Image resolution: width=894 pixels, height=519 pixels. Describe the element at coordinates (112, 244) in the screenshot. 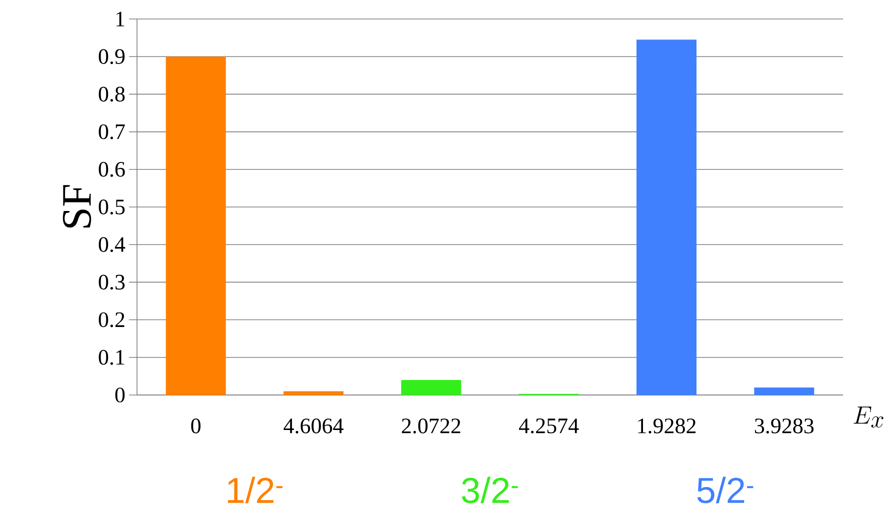

I see `y-tick-label: 0.4` at that location.